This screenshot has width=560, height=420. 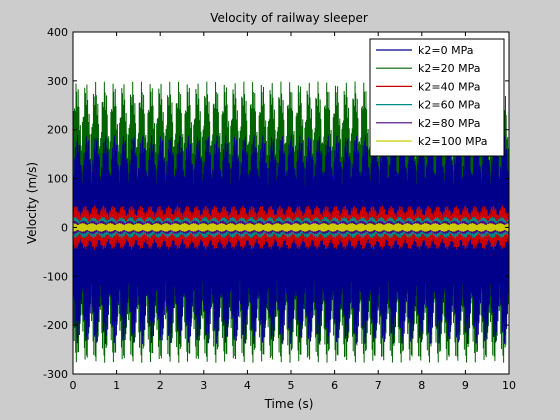 I want to click on x-tick-label: 1, so click(x=116, y=385).